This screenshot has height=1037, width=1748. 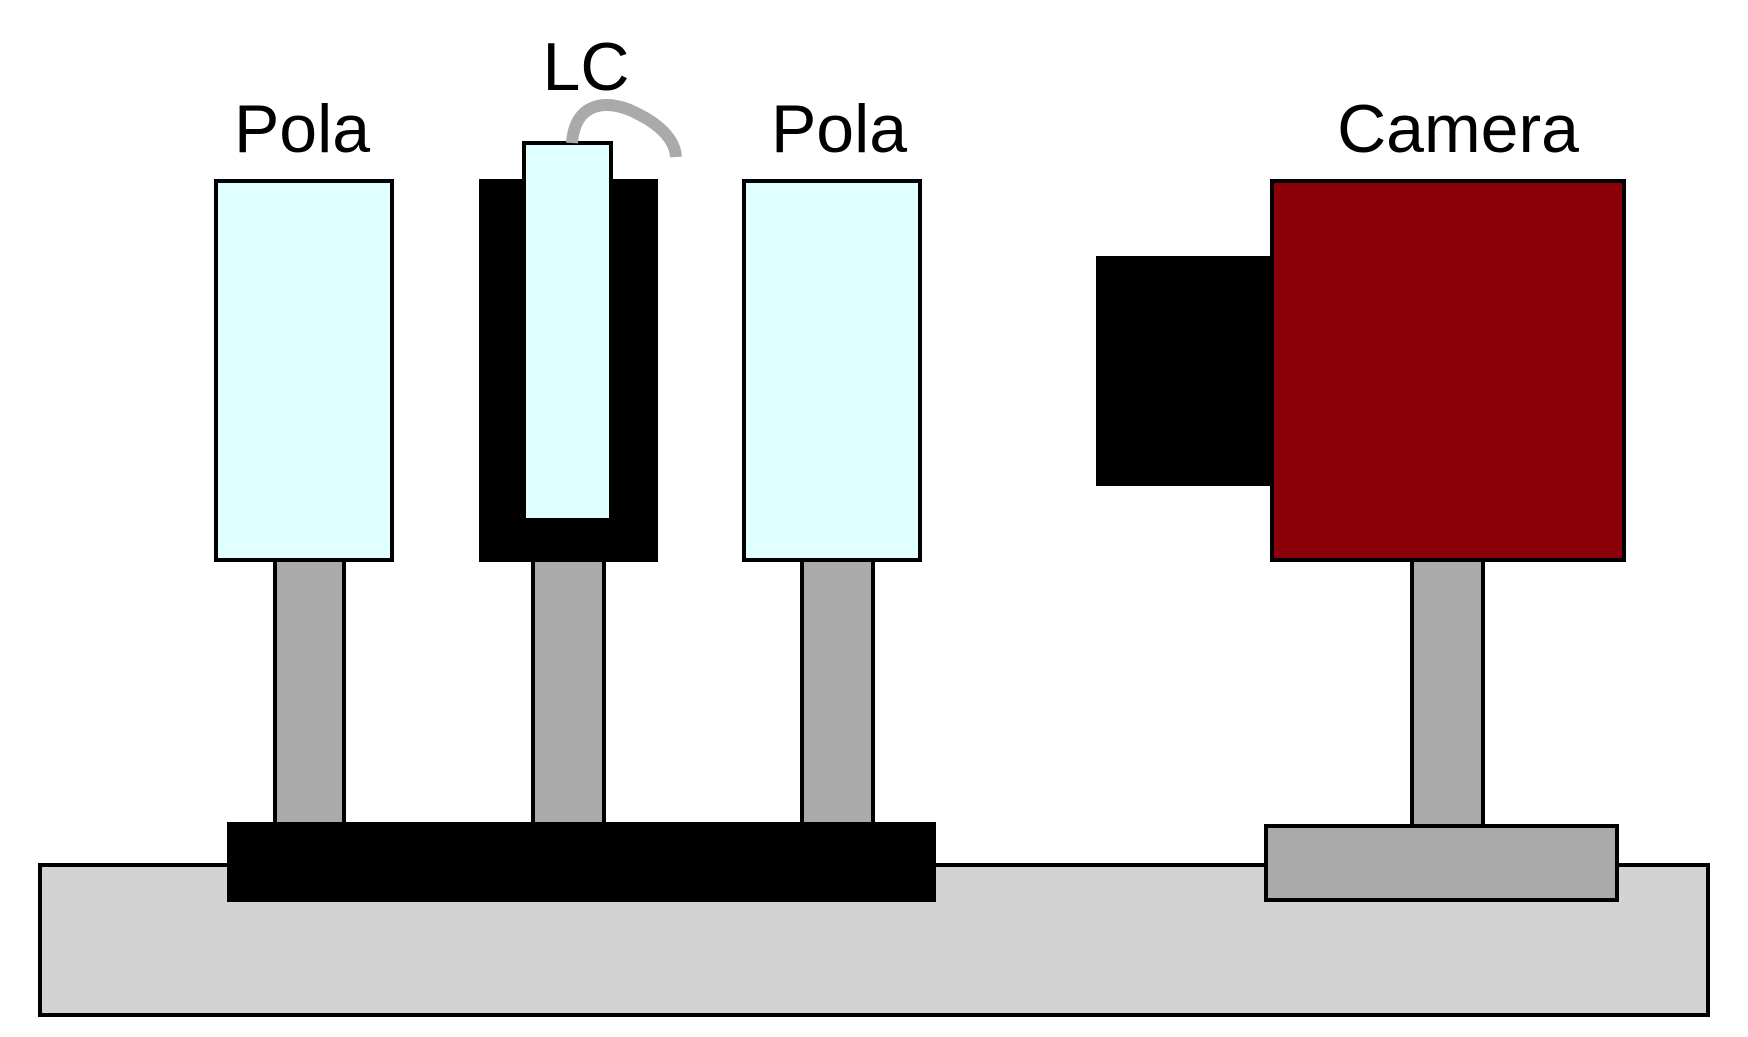 I want to click on camera-base-plate, so click(x=1441, y=863).